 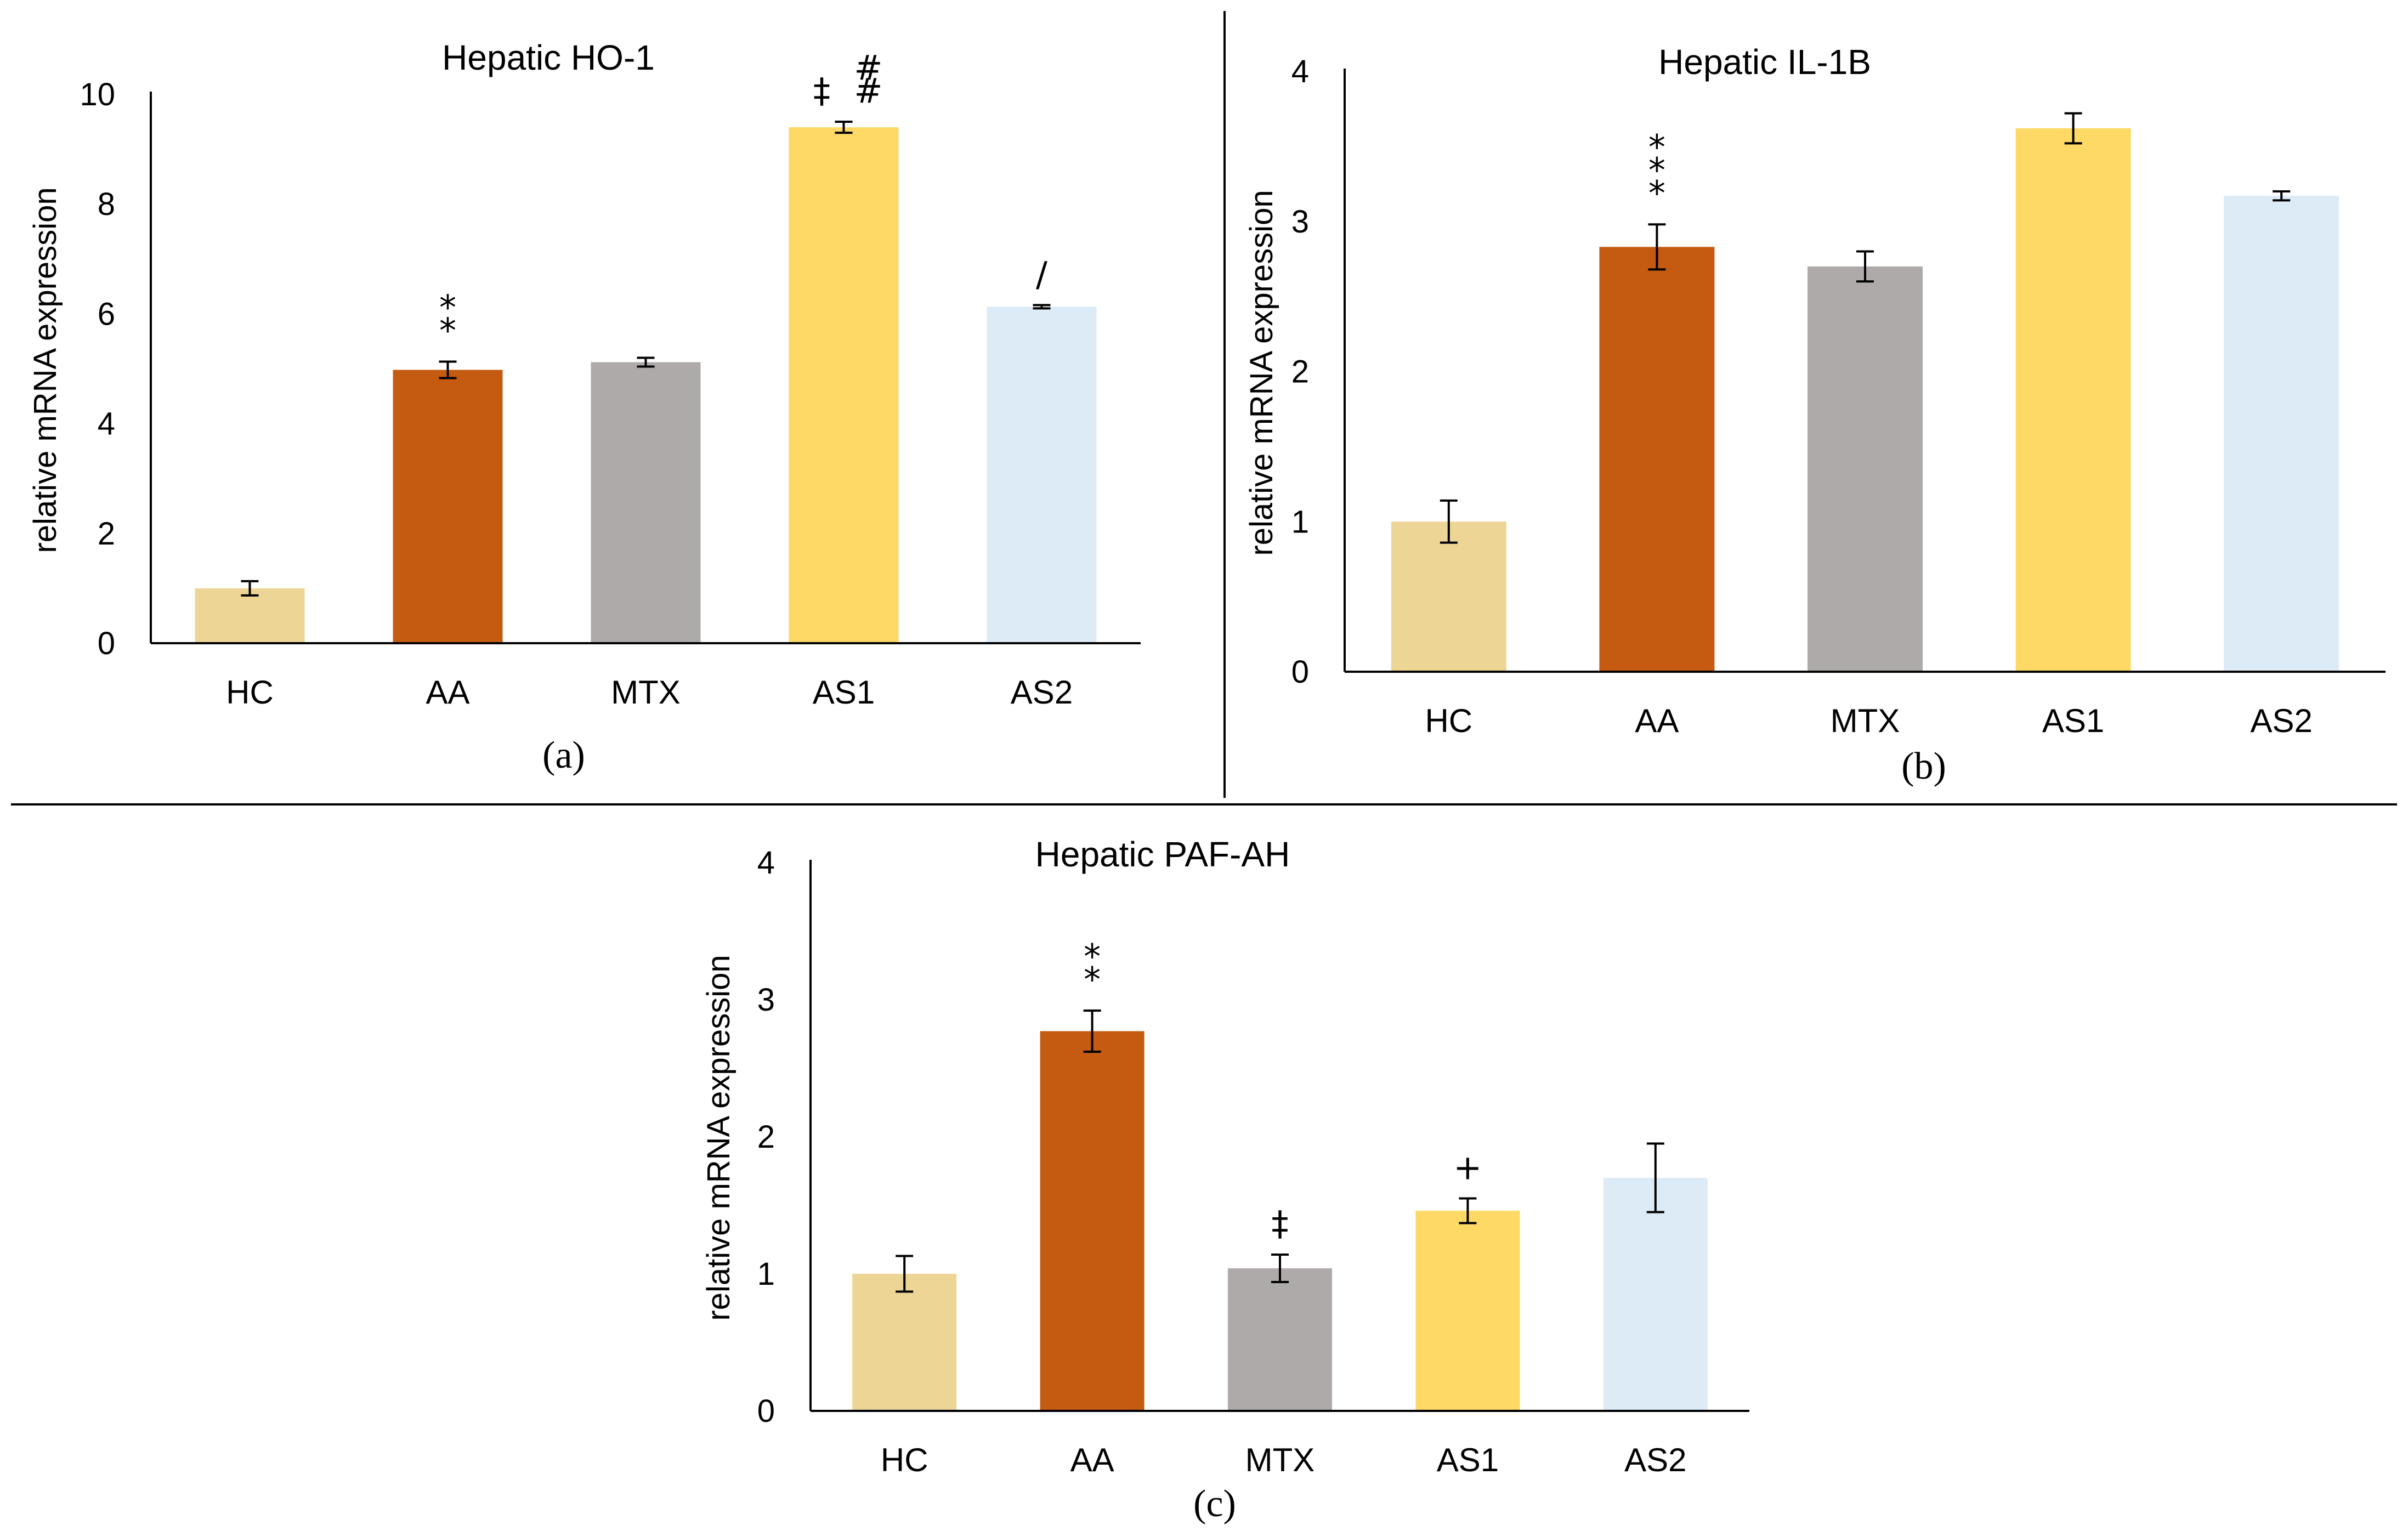 What do you see at coordinates (1467, 1168) in the screenshot?
I see `significance-marker: +` at bounding box center [1467, 1168].